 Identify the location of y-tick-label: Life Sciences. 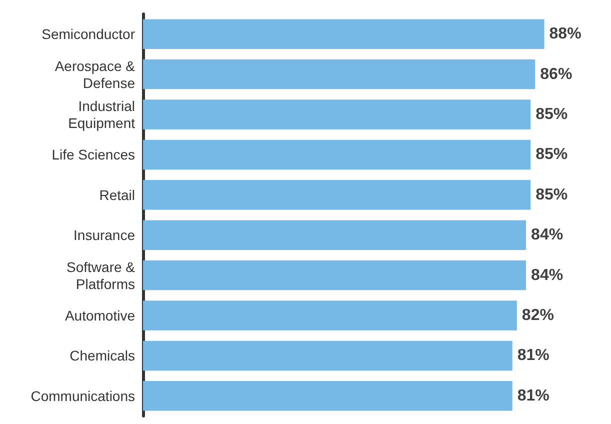
(93, 154).